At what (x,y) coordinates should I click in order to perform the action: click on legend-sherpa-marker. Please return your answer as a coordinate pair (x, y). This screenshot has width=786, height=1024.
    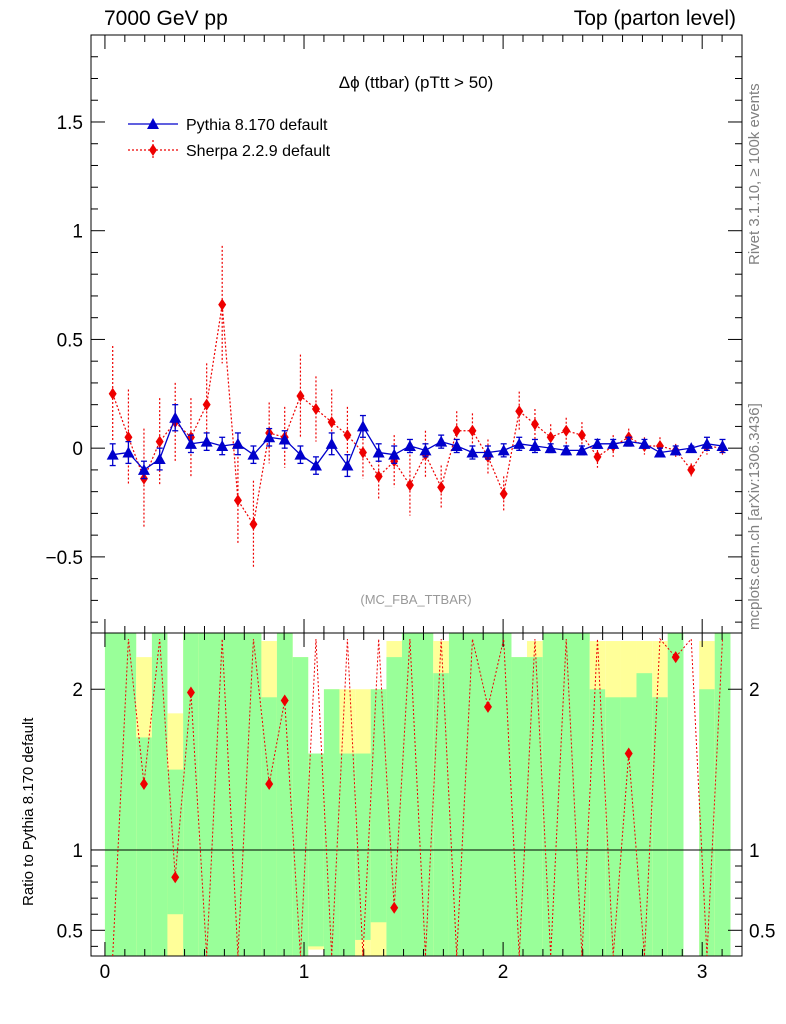
    Looking at the image, I should click on (153, 150).